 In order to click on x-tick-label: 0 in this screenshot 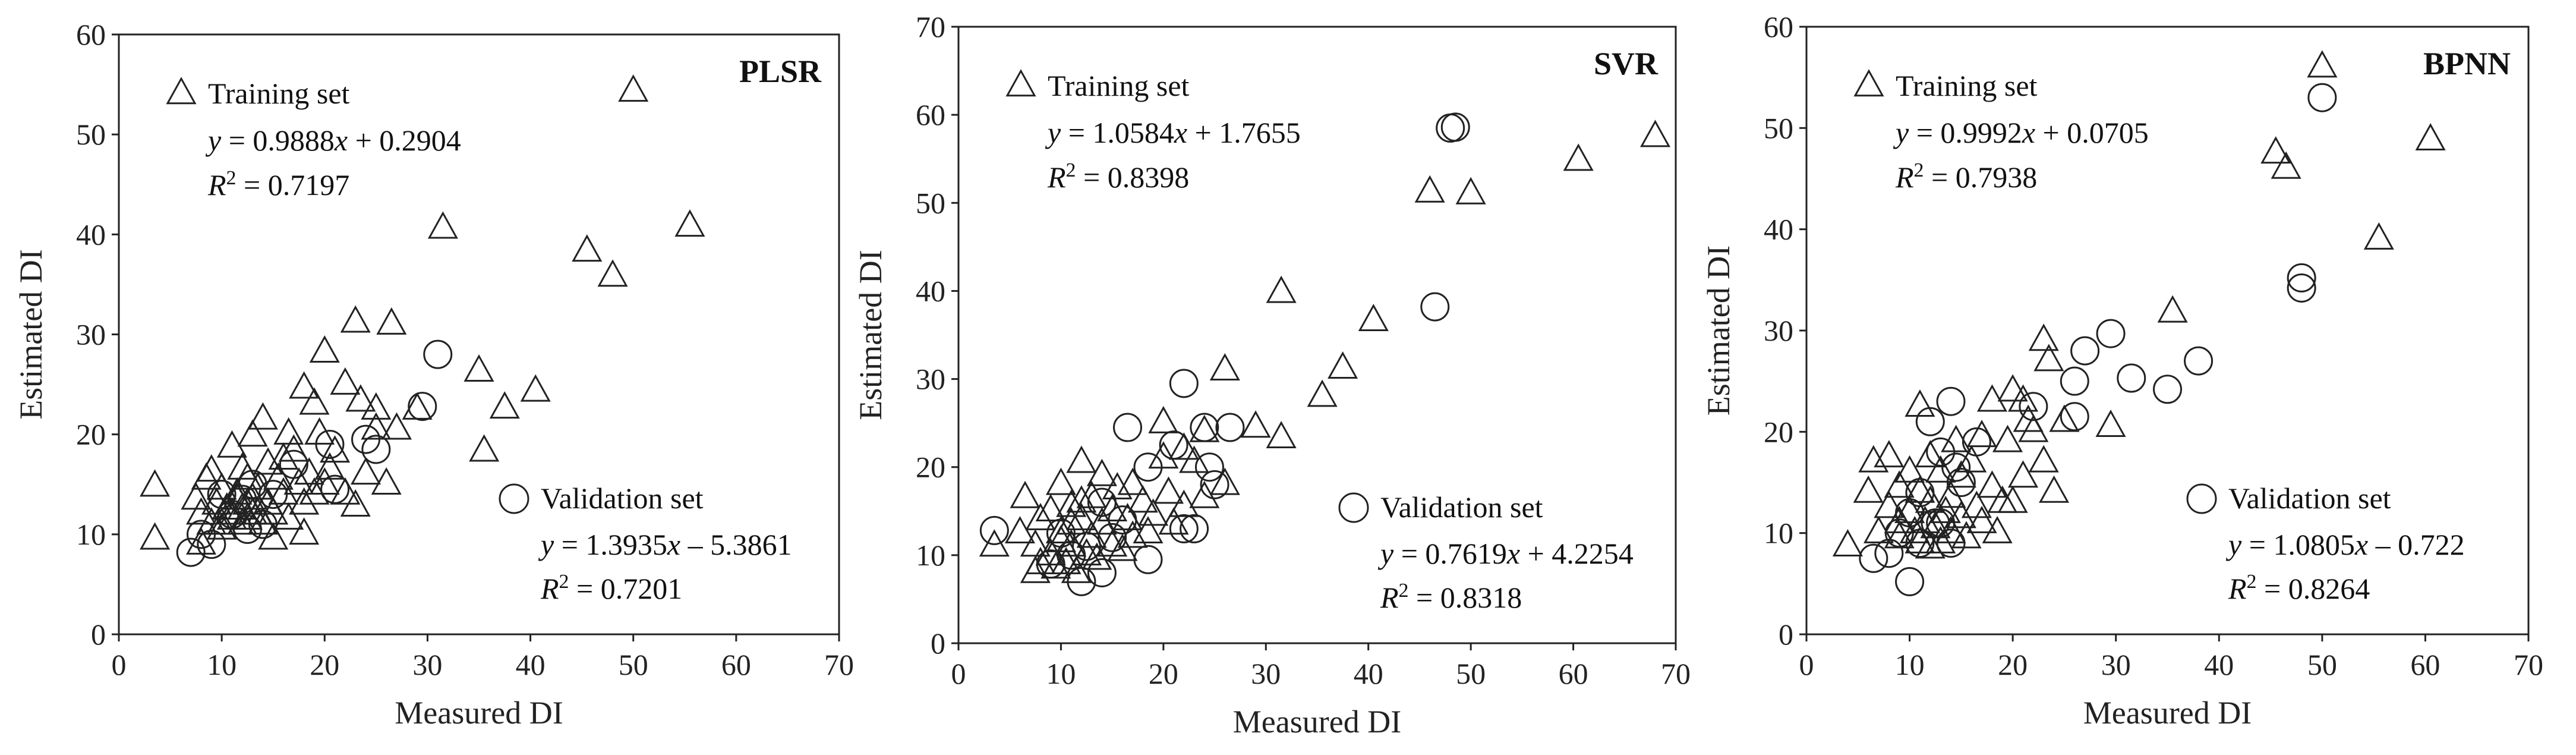, I will do `click(1807, 664)`.